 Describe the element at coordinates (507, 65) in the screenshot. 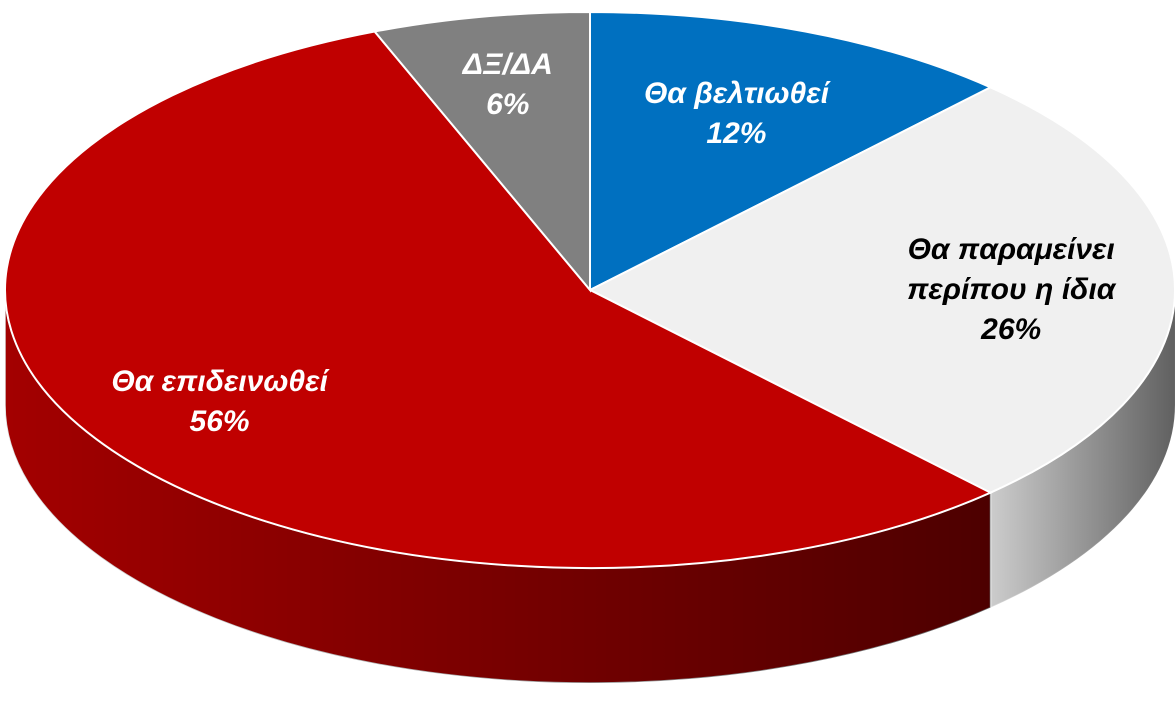

I see `category-label: ΔΞ/ΔΑ` at that location.